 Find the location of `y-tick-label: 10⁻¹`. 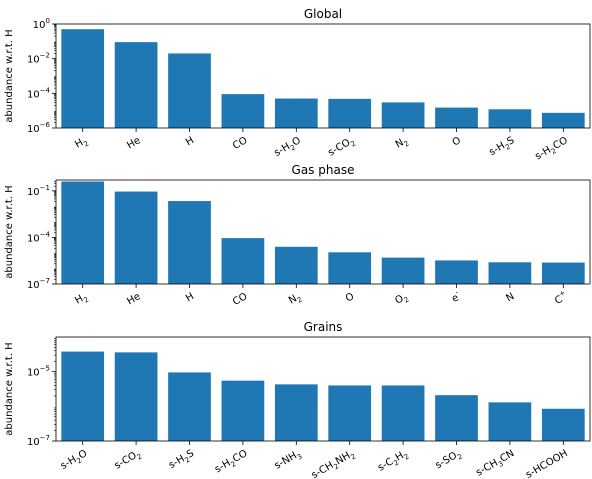

y-tick-label: 10⁻¹ is located at coordinates (38, 191).